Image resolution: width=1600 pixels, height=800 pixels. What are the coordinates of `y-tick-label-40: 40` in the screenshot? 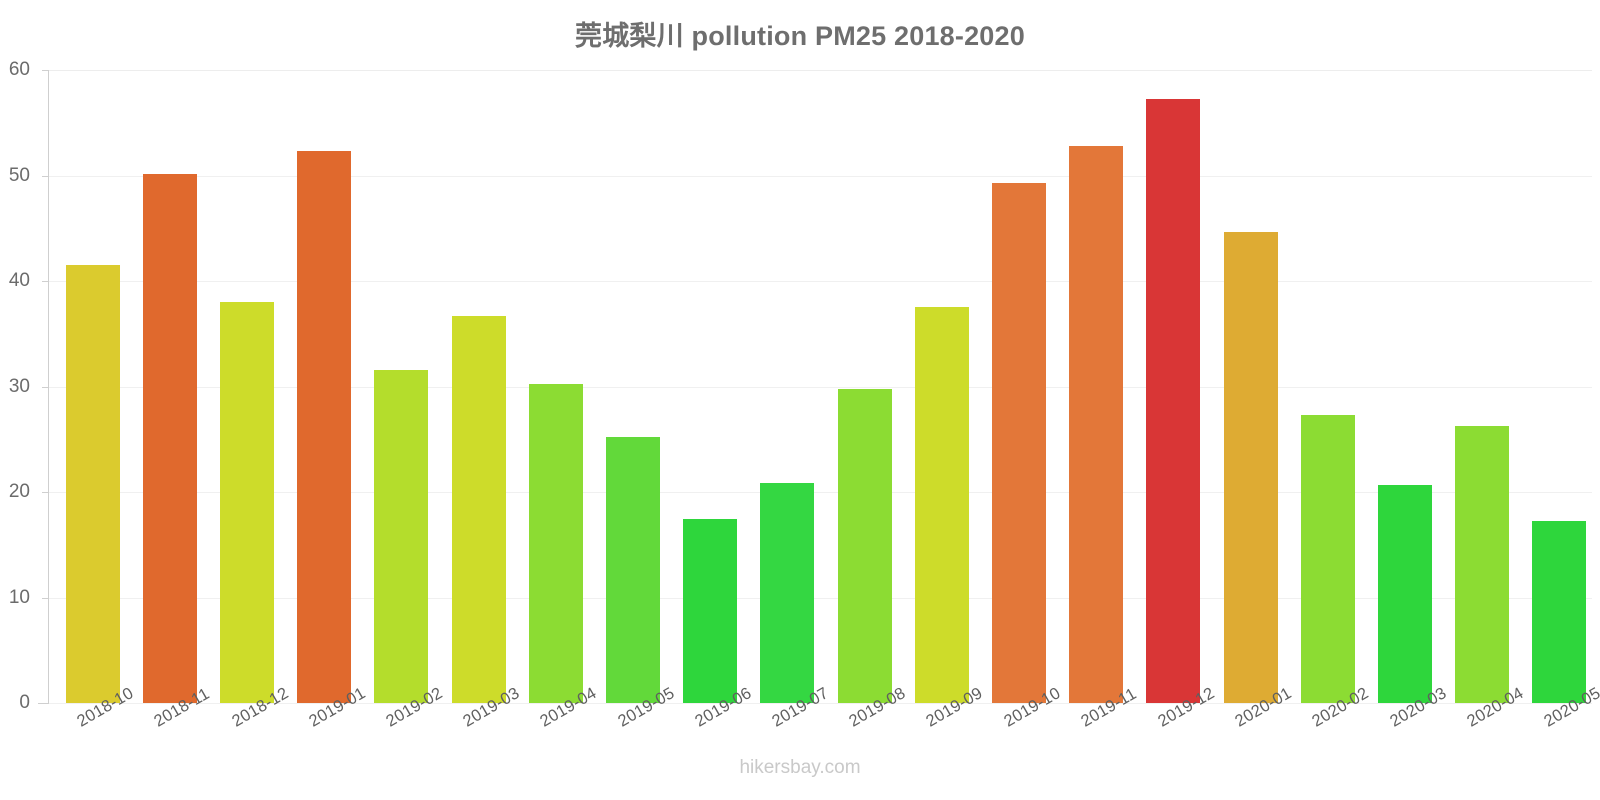 It's located at (19, 280).